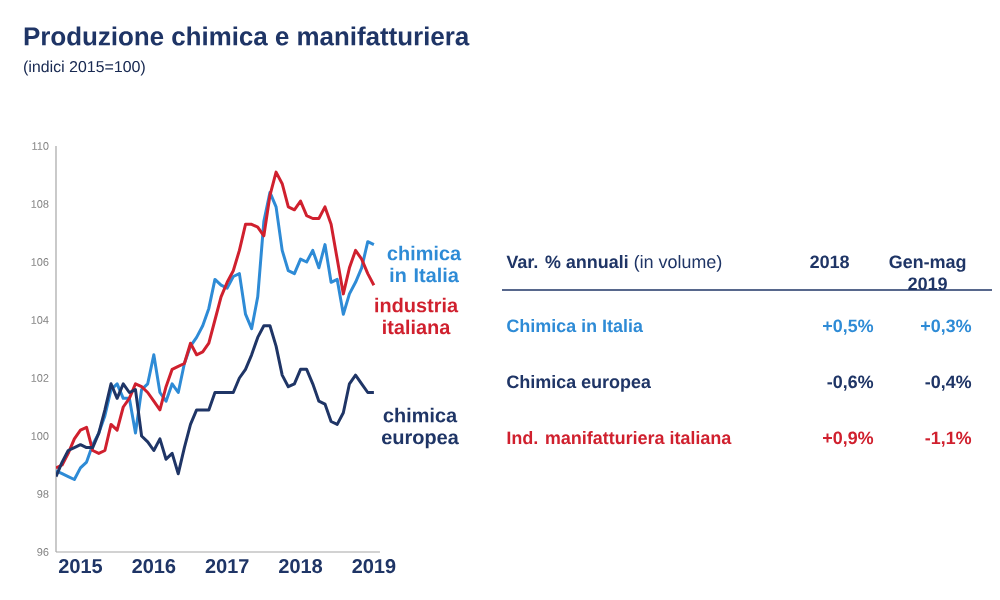 This screenshot has height=600, width=1000. Describe the element at coordinates (417, 316) in the screenshot. I see `series-label: industria italiana` at that location.